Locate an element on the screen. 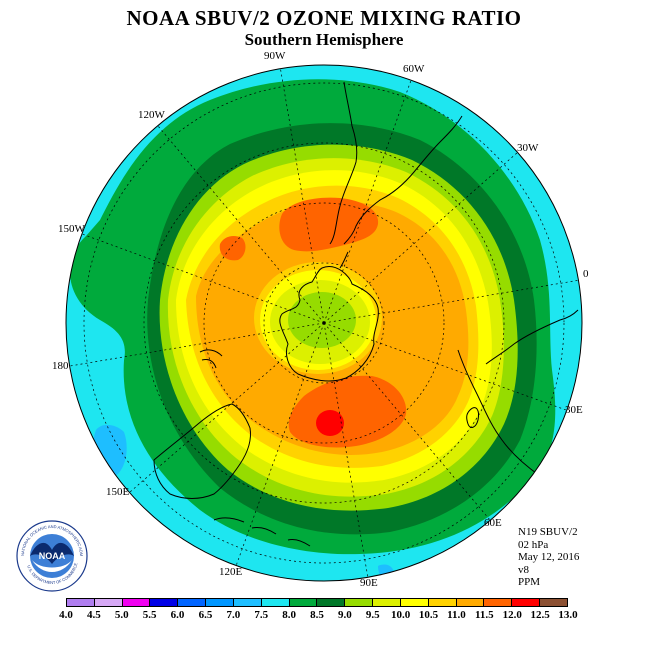  units-text: PPM is located at coordinates (529, 582).